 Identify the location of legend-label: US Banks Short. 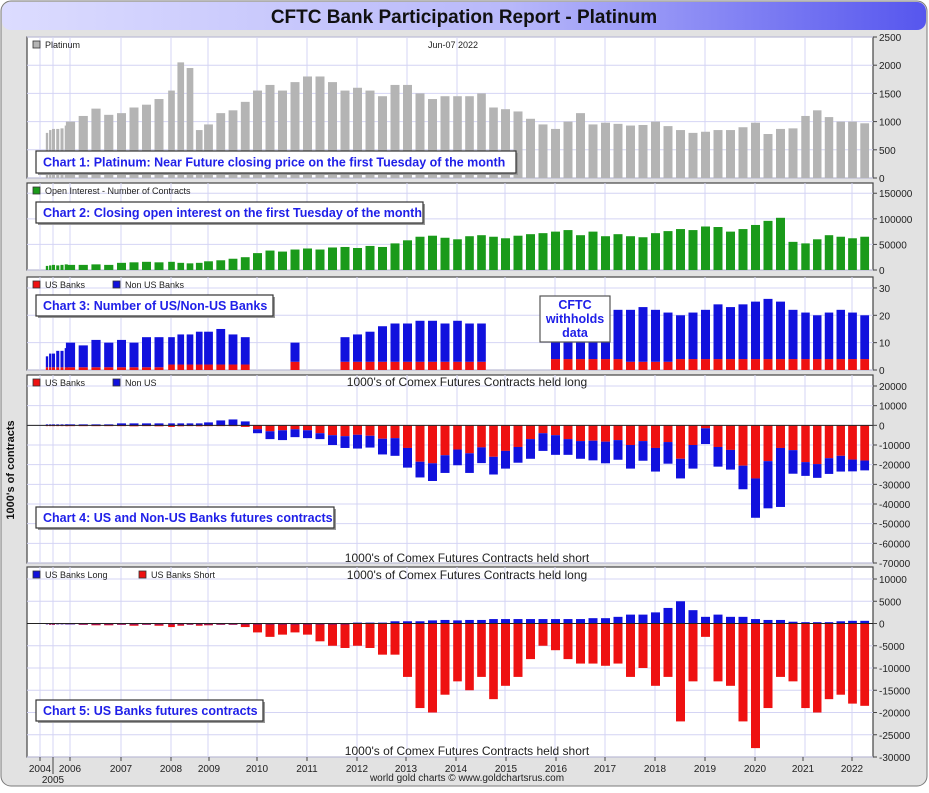
(183, 575).